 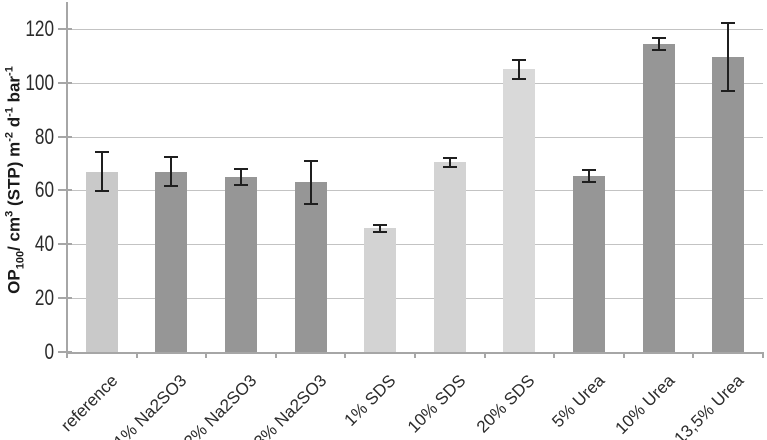 I want to click on bar-10-urea, so click(x=658, y=197).